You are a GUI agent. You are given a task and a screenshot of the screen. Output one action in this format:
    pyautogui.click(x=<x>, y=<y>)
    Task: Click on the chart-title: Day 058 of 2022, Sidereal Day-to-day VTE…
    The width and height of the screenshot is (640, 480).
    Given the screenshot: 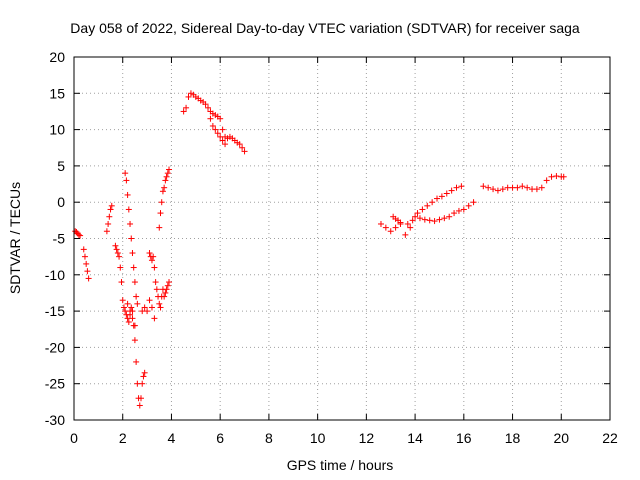 What is the action you would take?
    pyautogui.click(x=325, y=28)
    